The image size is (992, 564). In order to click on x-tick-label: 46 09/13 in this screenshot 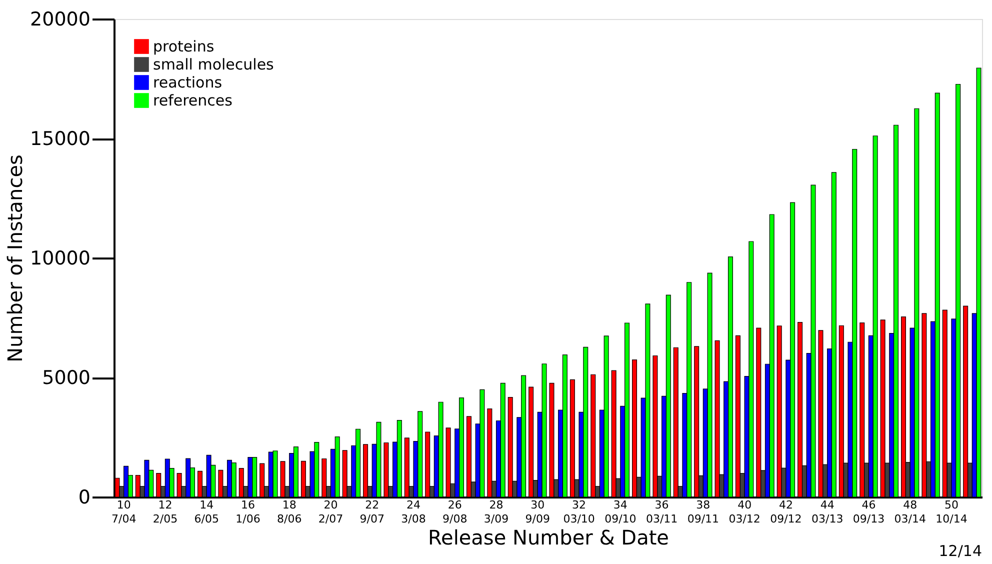, I will do `click(868, 512)`.